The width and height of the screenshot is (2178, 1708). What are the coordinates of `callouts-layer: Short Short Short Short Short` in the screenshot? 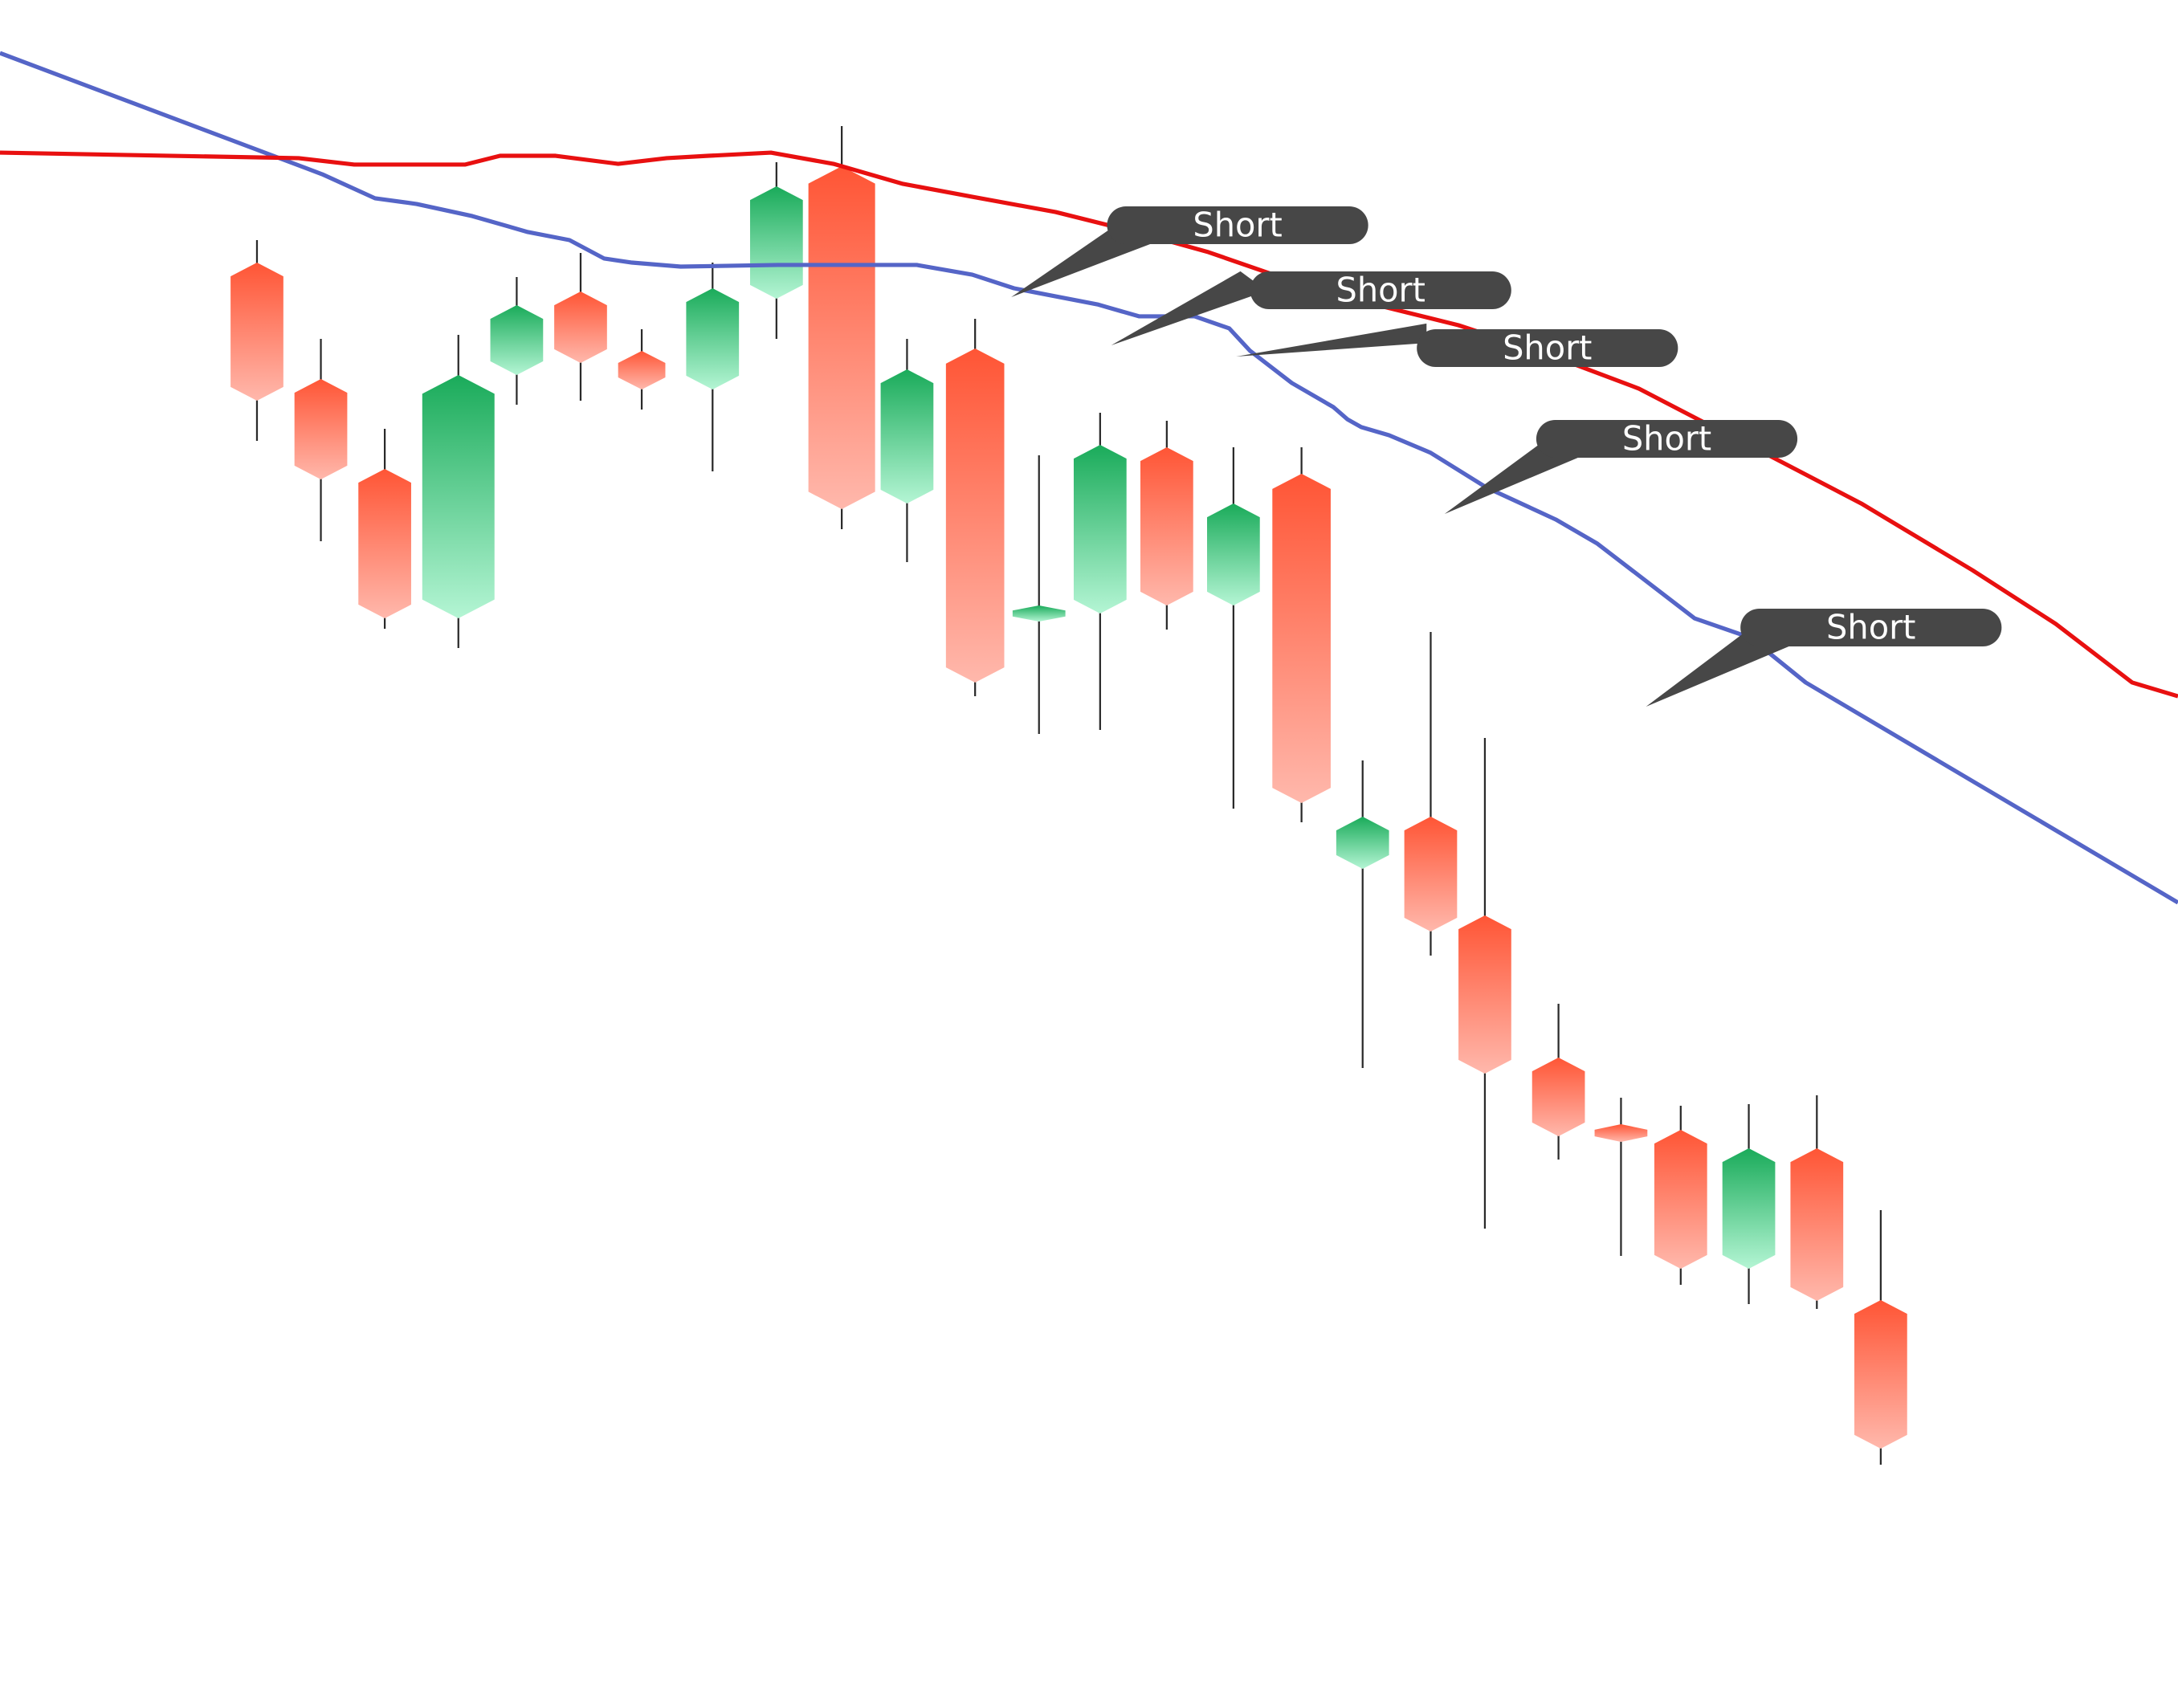 It's located at (1506, 456).